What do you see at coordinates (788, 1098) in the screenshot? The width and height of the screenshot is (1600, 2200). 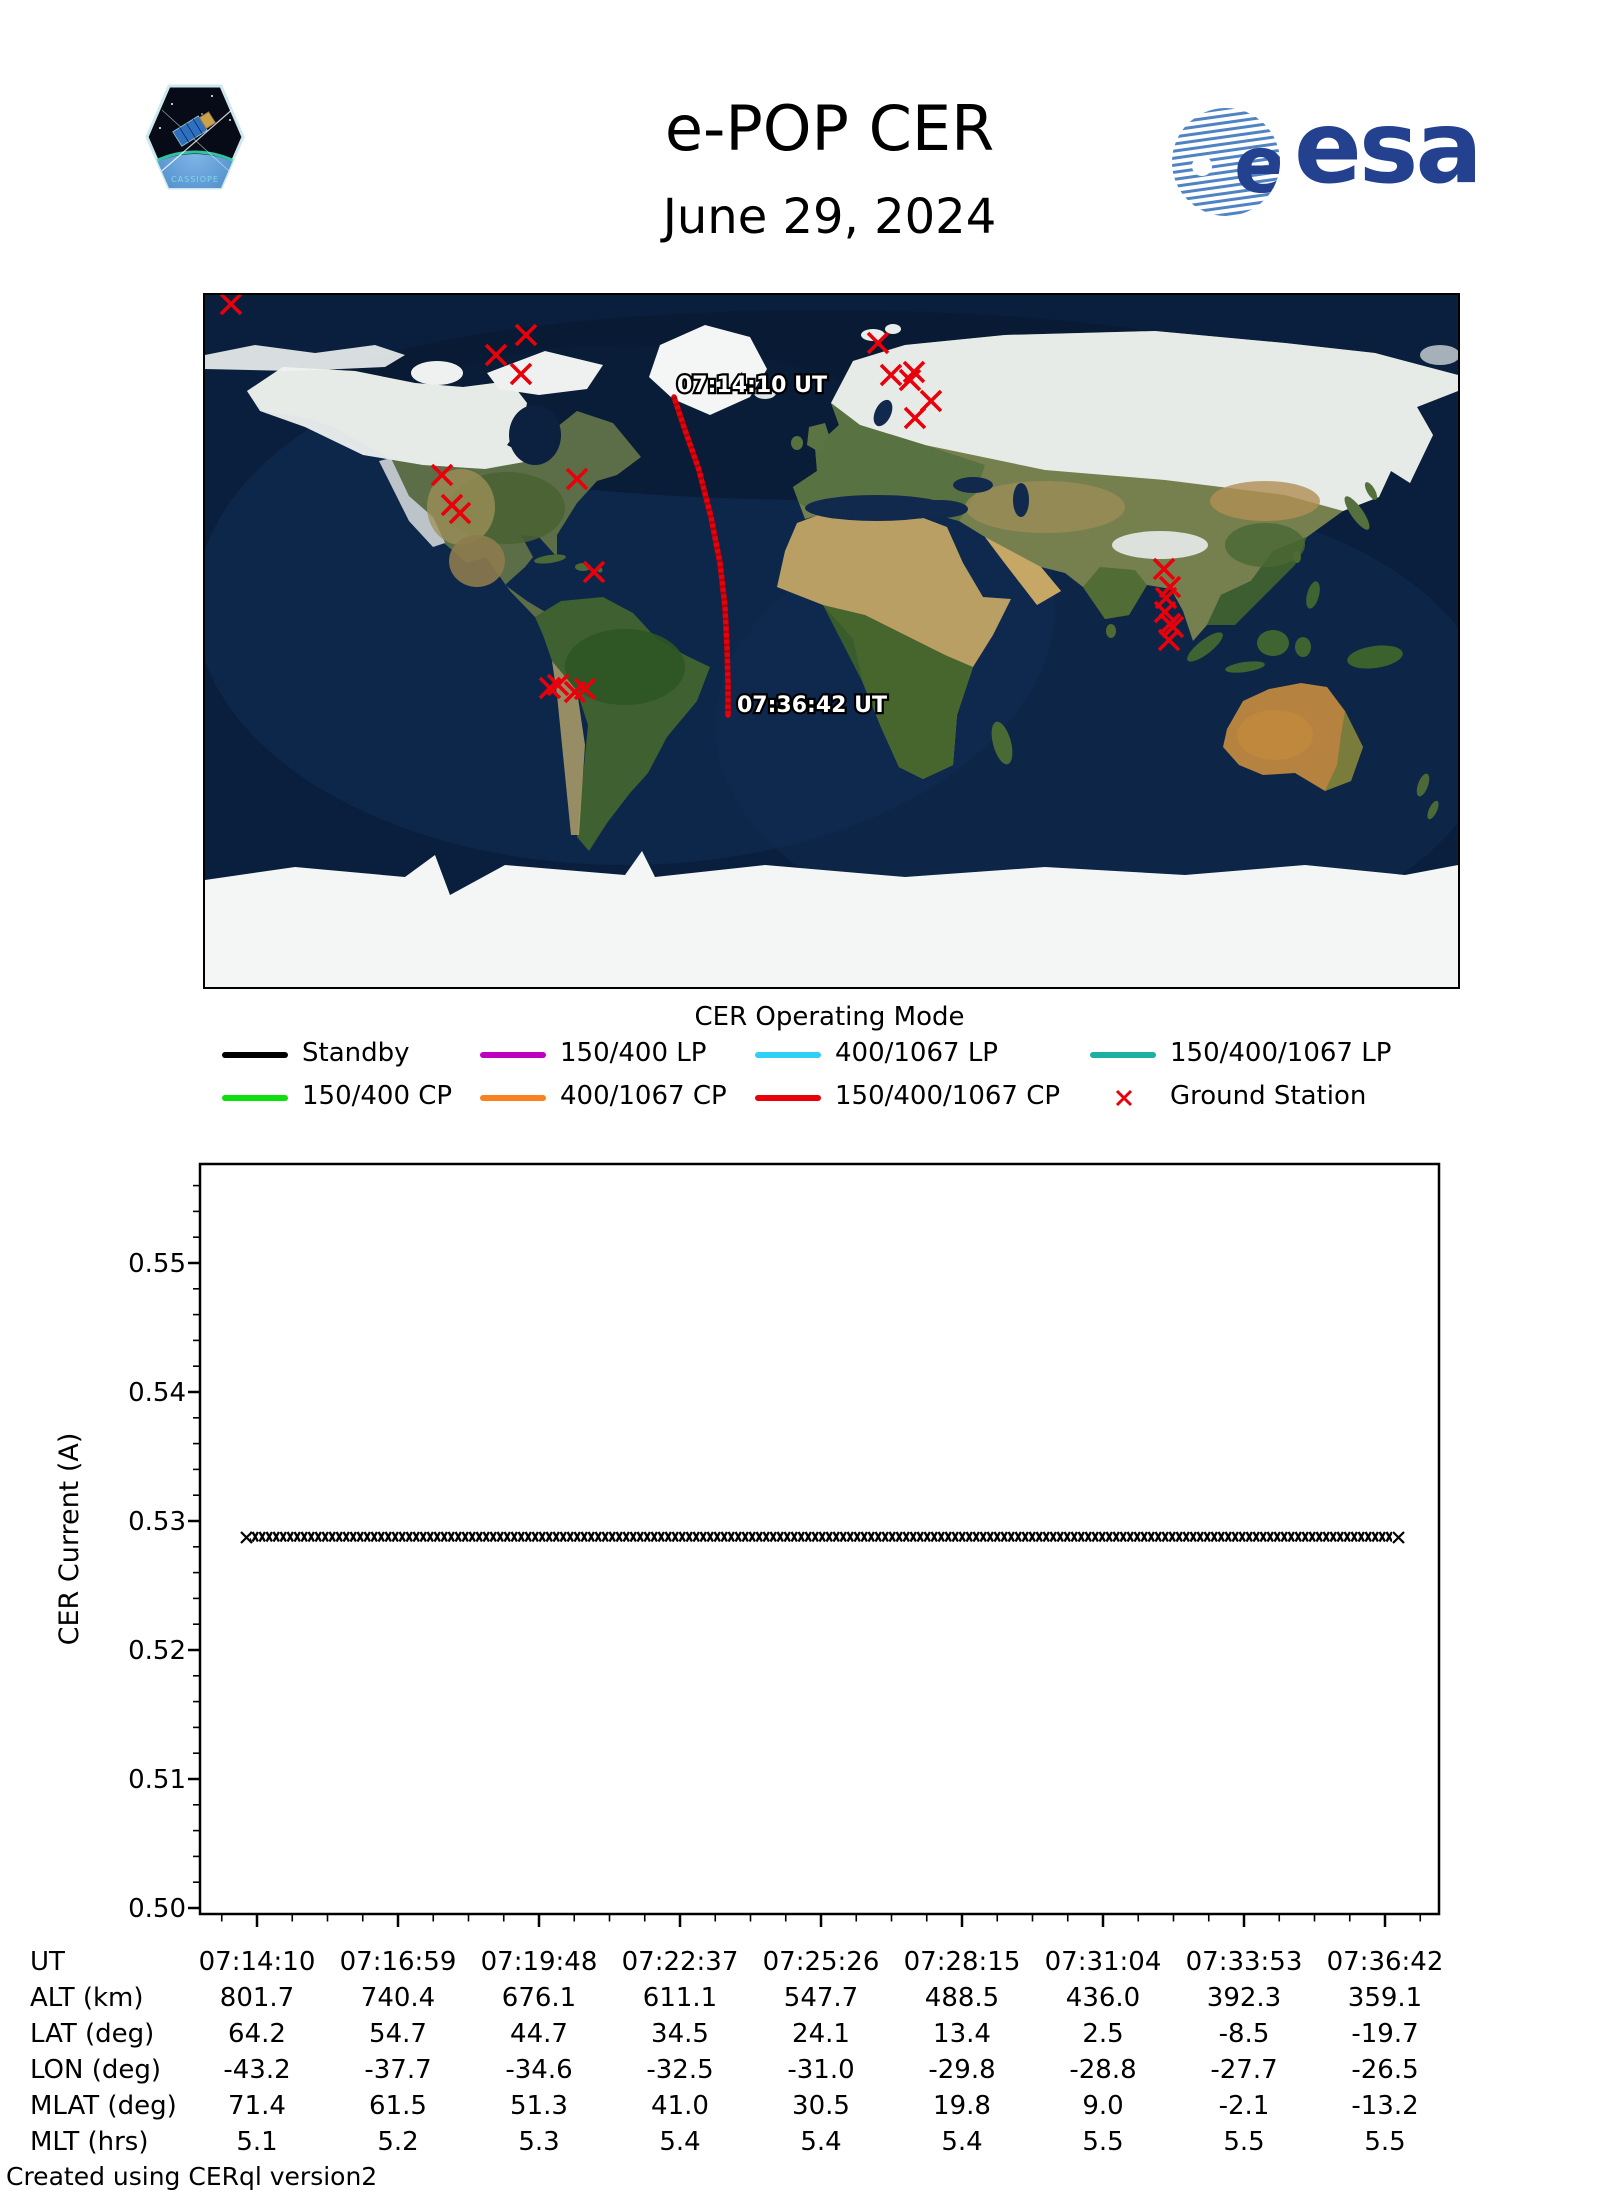 I see `legend-line-150-400-1067-cp` at bounding box center [788, 1098].